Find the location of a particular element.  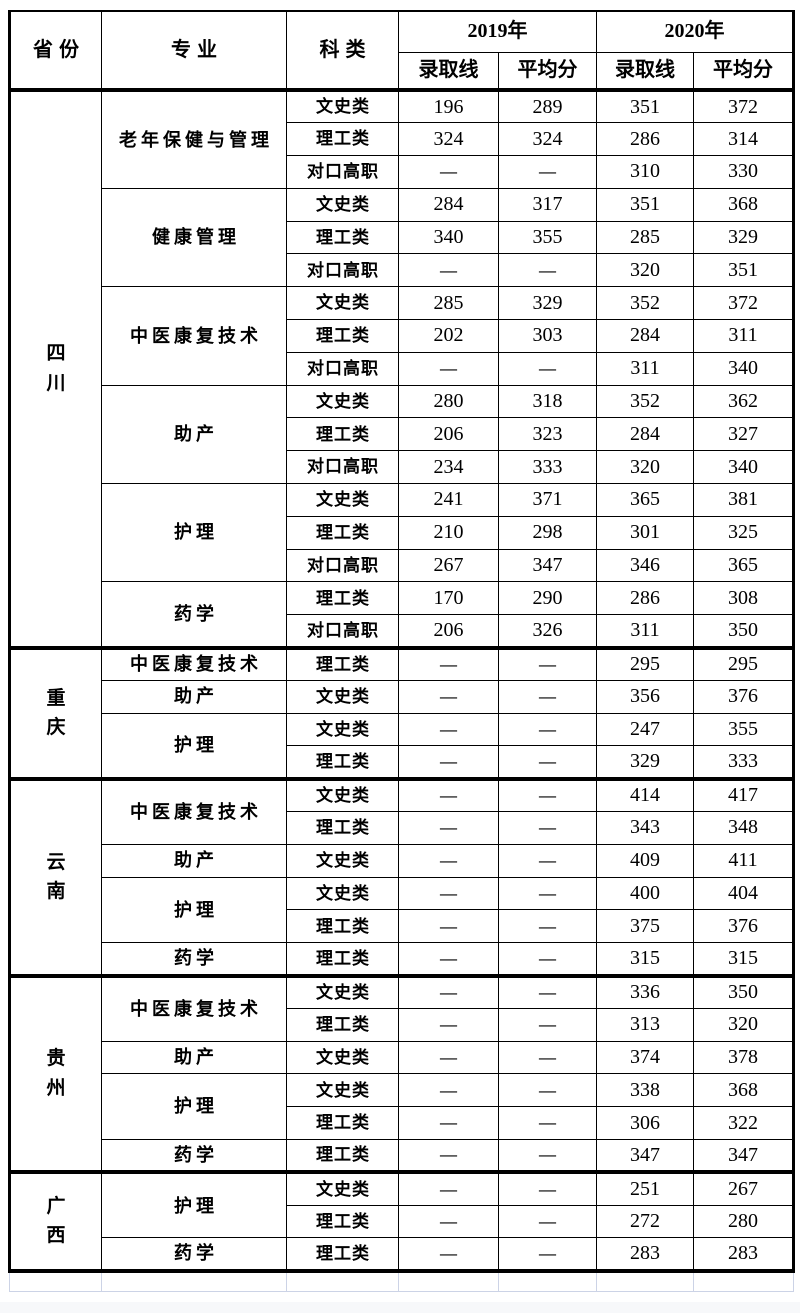

table-row: 对口高职 267 347 346 365 is located at coordinates (402, 565).